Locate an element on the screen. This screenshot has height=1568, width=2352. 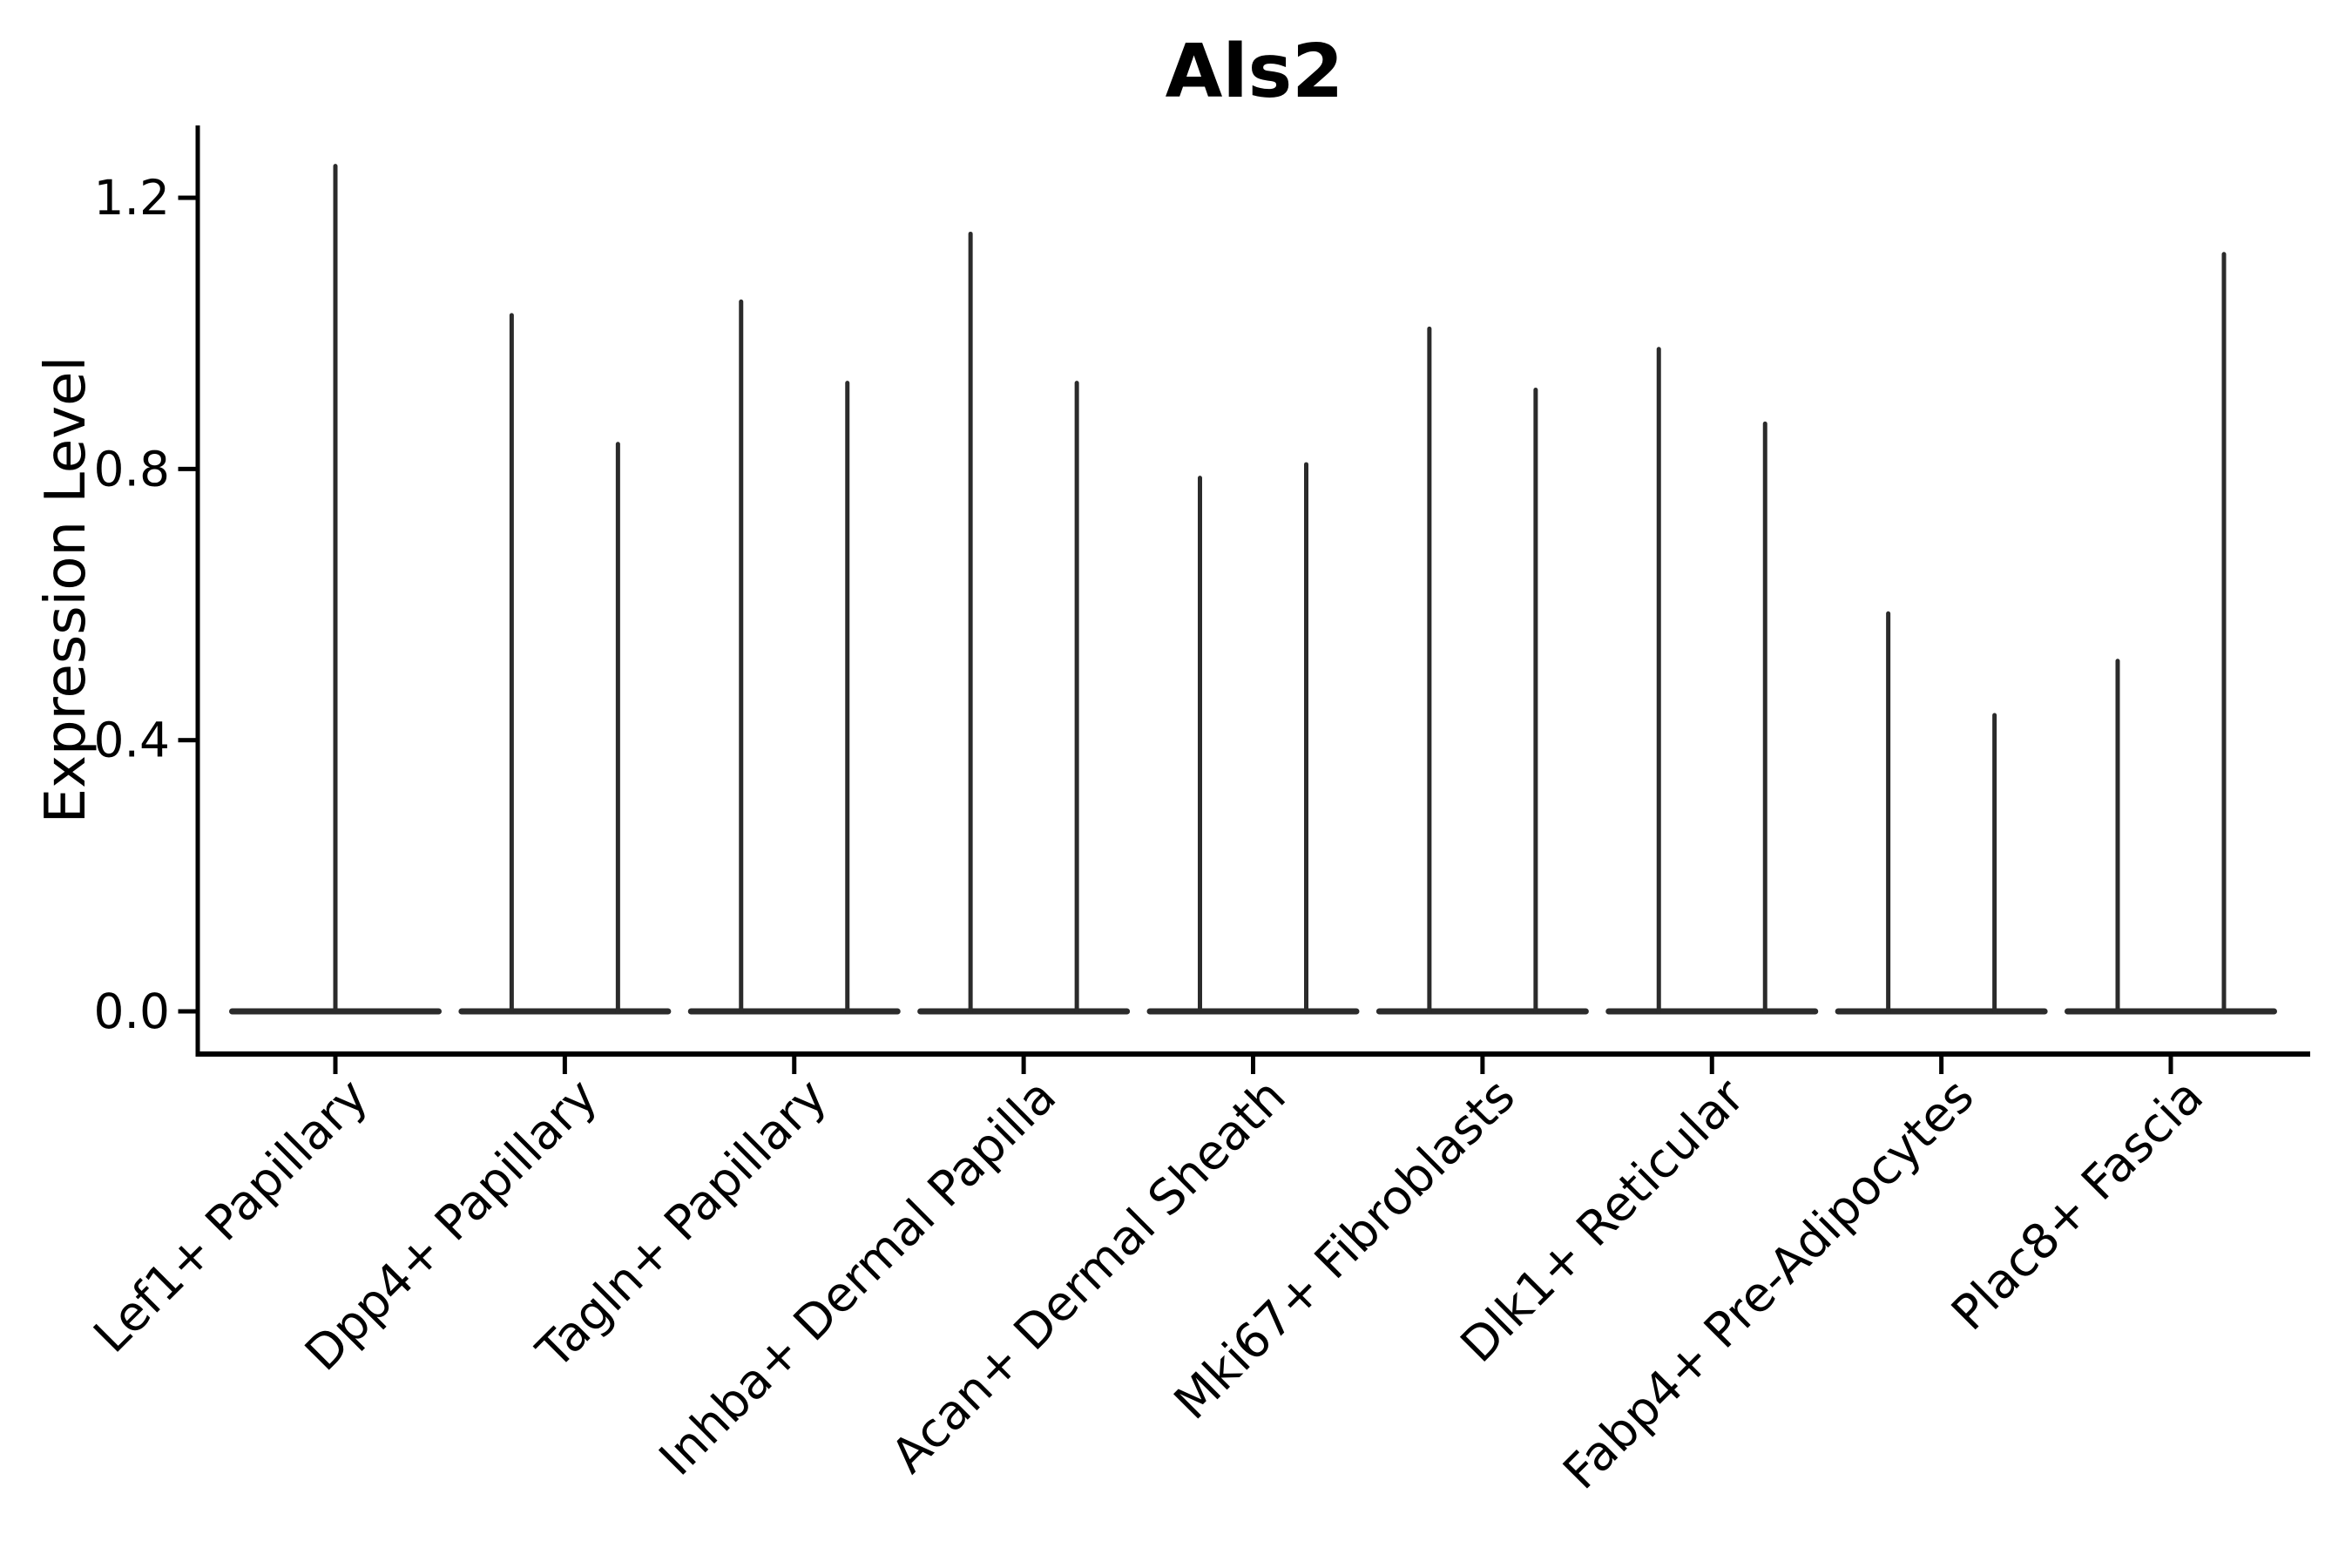
x-axis-spine is located at coordinates (1252, 1054).